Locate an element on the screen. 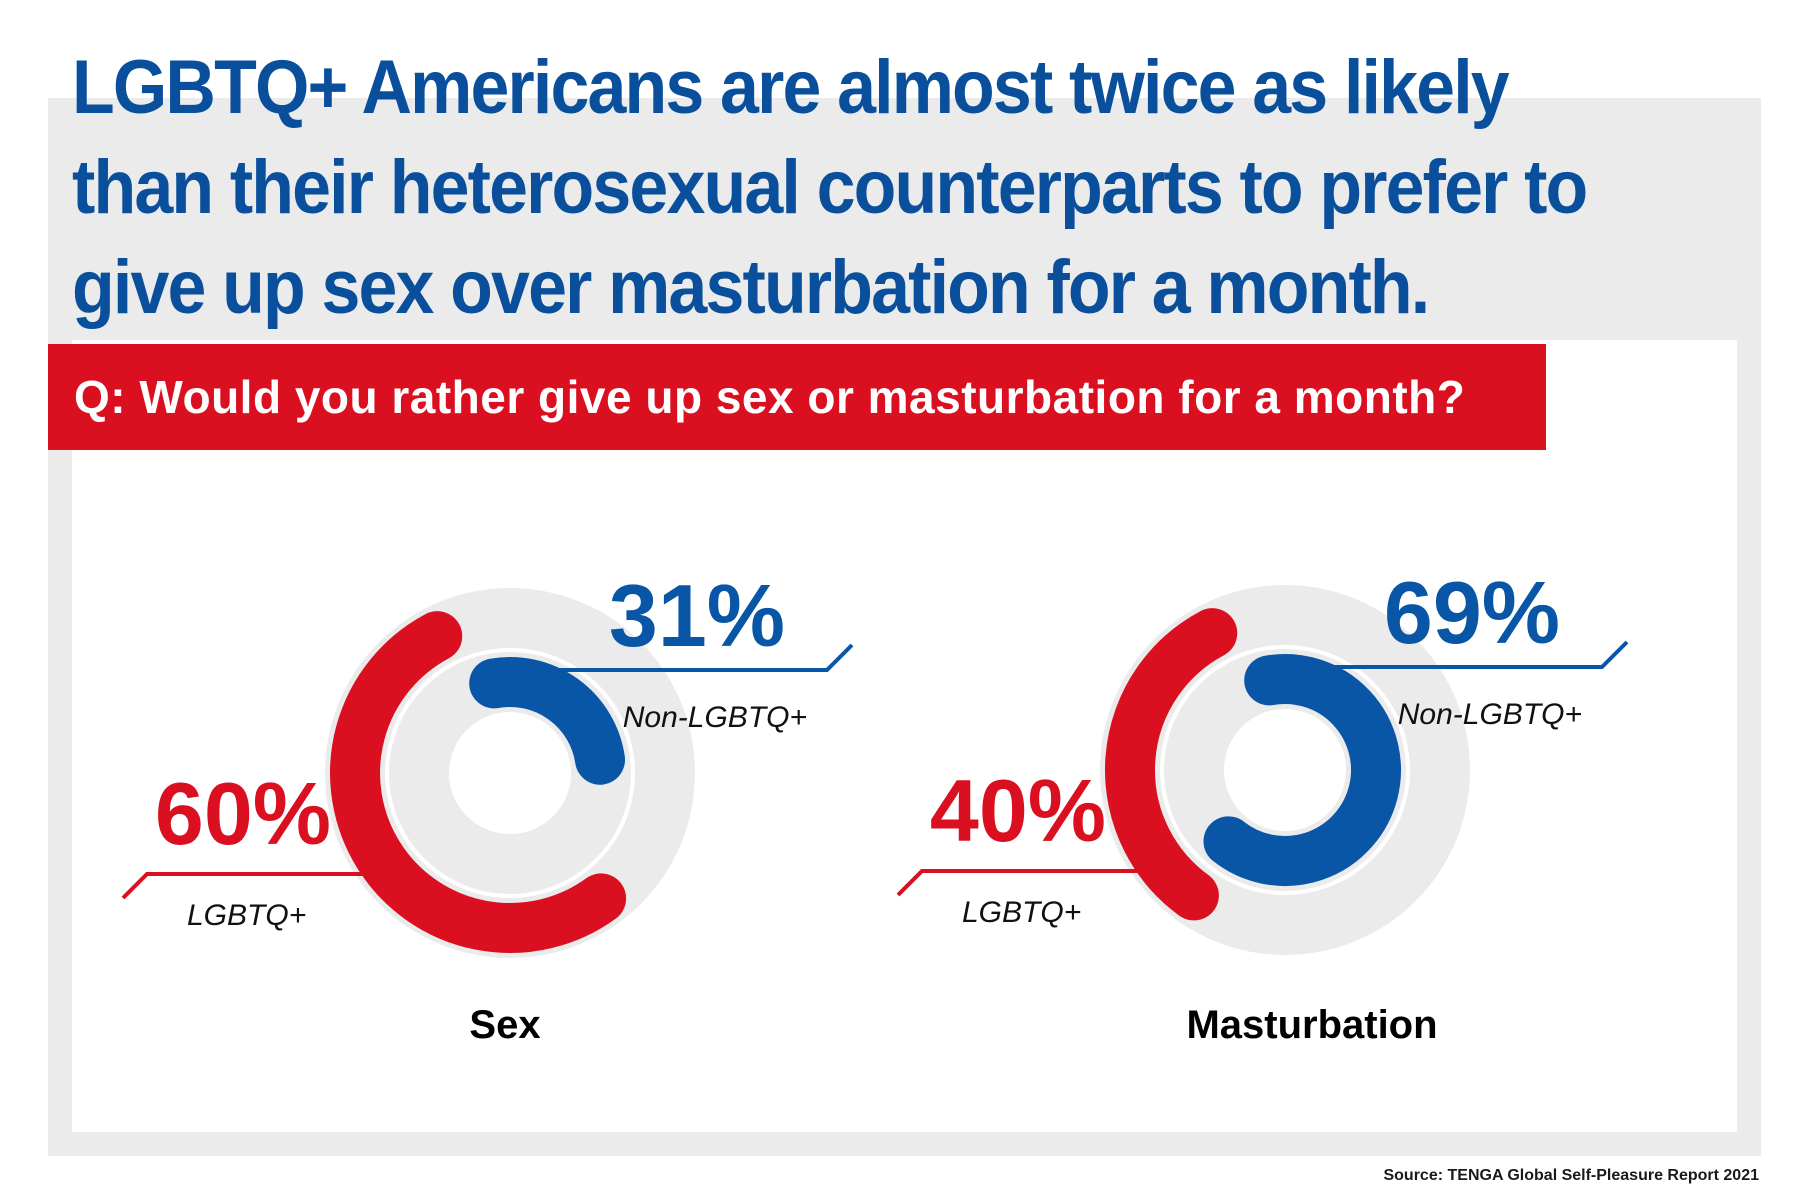  sex-lgbtq-arc is located at coordinates (478, 782).